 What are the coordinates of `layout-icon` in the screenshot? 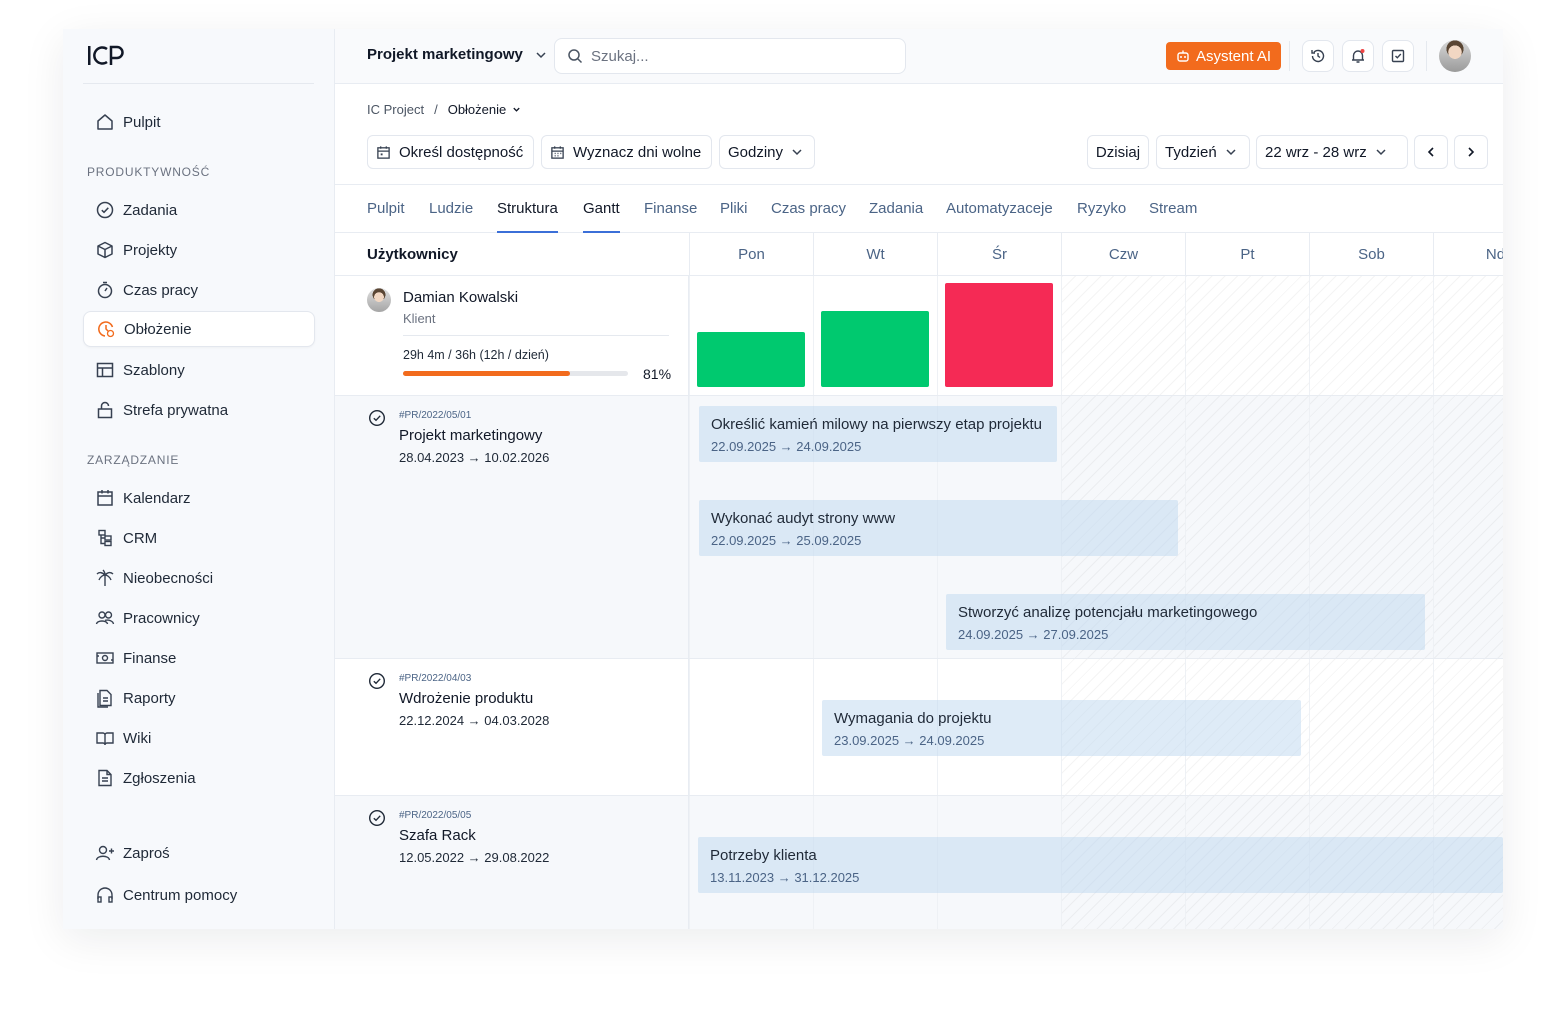 It's located at (105, 370).